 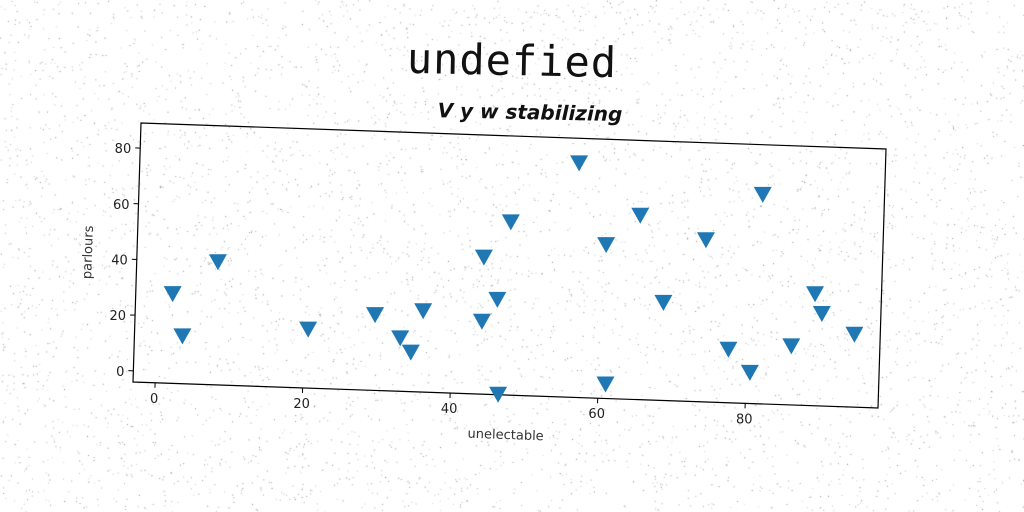 I want to click on y-tick-label: 0, so click(x=120, y=372).